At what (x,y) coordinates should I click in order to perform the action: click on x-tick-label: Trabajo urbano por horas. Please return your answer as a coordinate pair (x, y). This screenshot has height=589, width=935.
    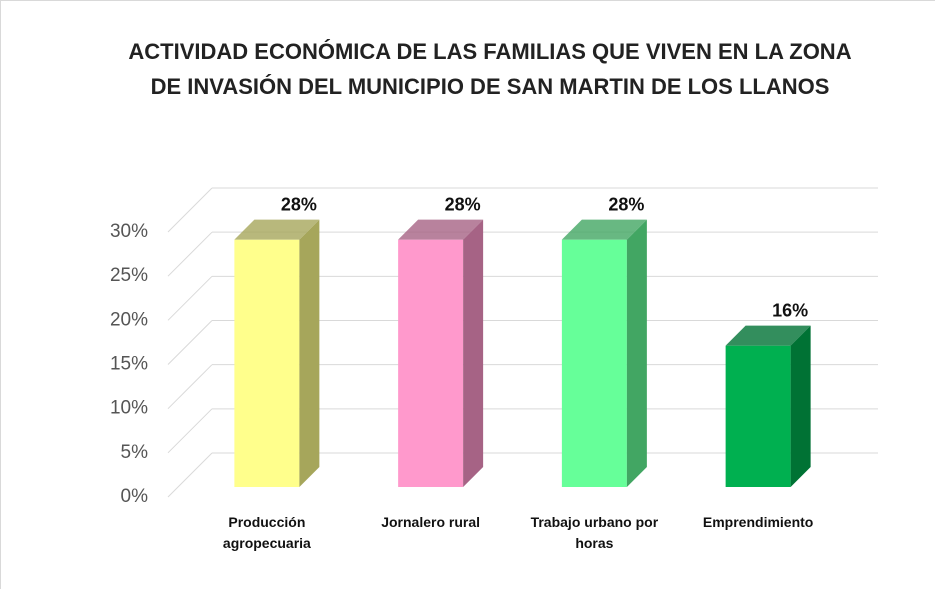
    Looking at the image, I should click on (594, 532).